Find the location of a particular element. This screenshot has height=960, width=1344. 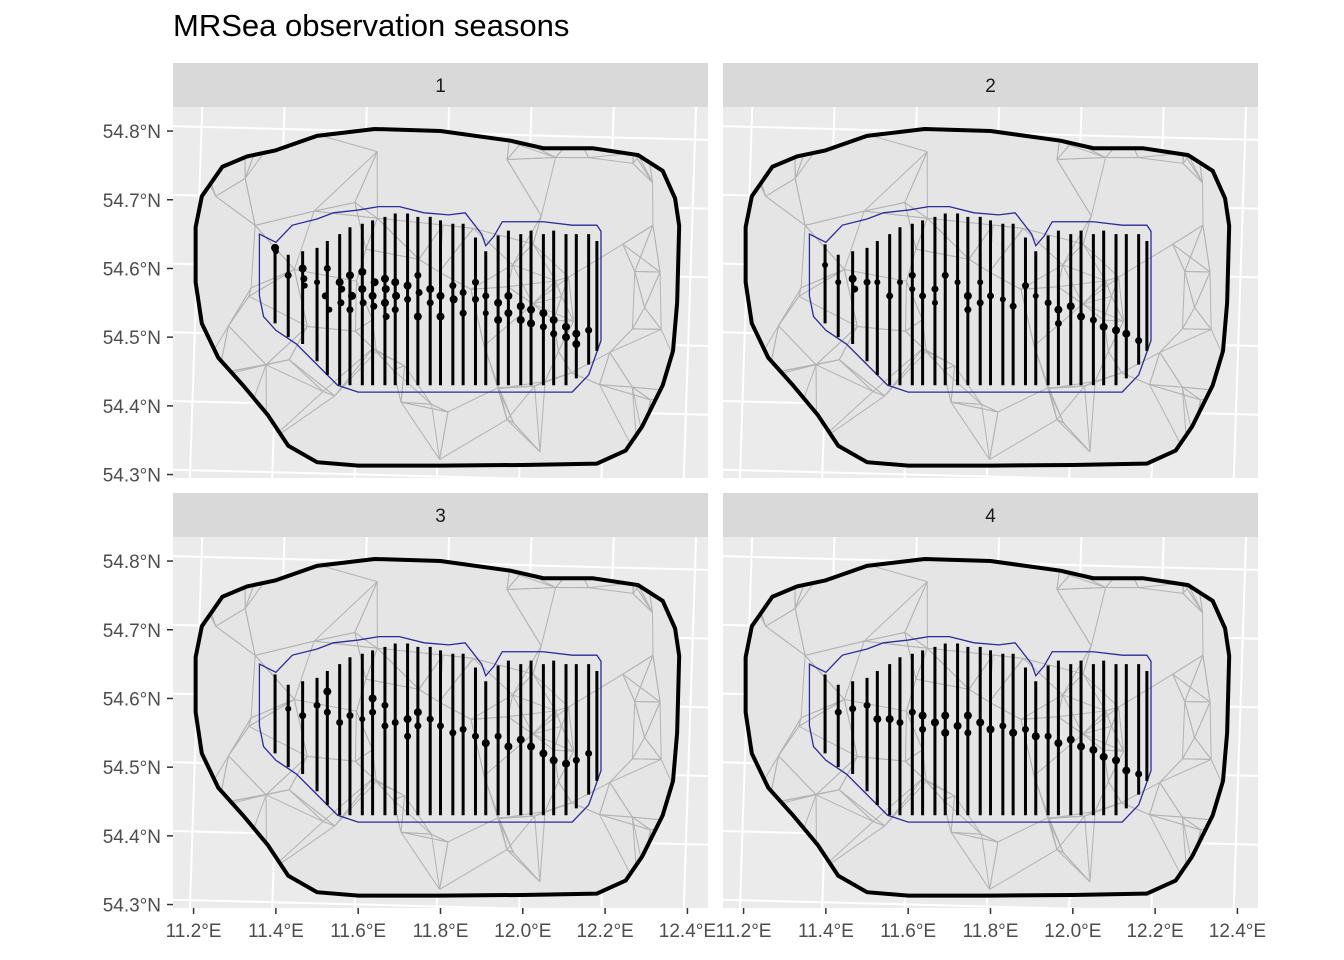

chart-title: MRSea observation seasons is located at coordinates (371, 25).